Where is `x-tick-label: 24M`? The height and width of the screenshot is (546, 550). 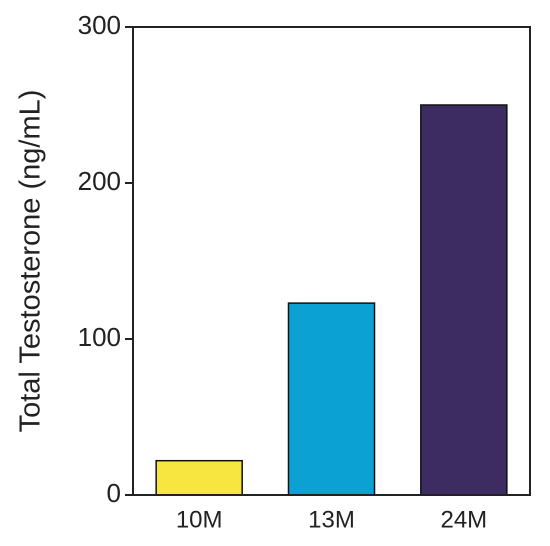
x-tick-label: 24M is located at coordinates (463, 519).